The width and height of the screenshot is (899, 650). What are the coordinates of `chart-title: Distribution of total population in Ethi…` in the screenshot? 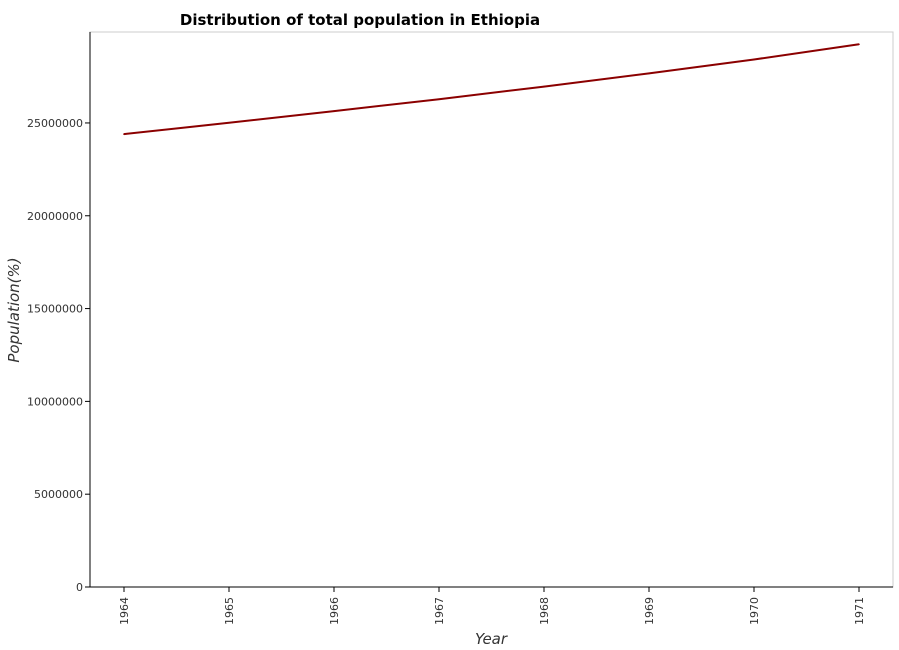 It's located at (360, 20).